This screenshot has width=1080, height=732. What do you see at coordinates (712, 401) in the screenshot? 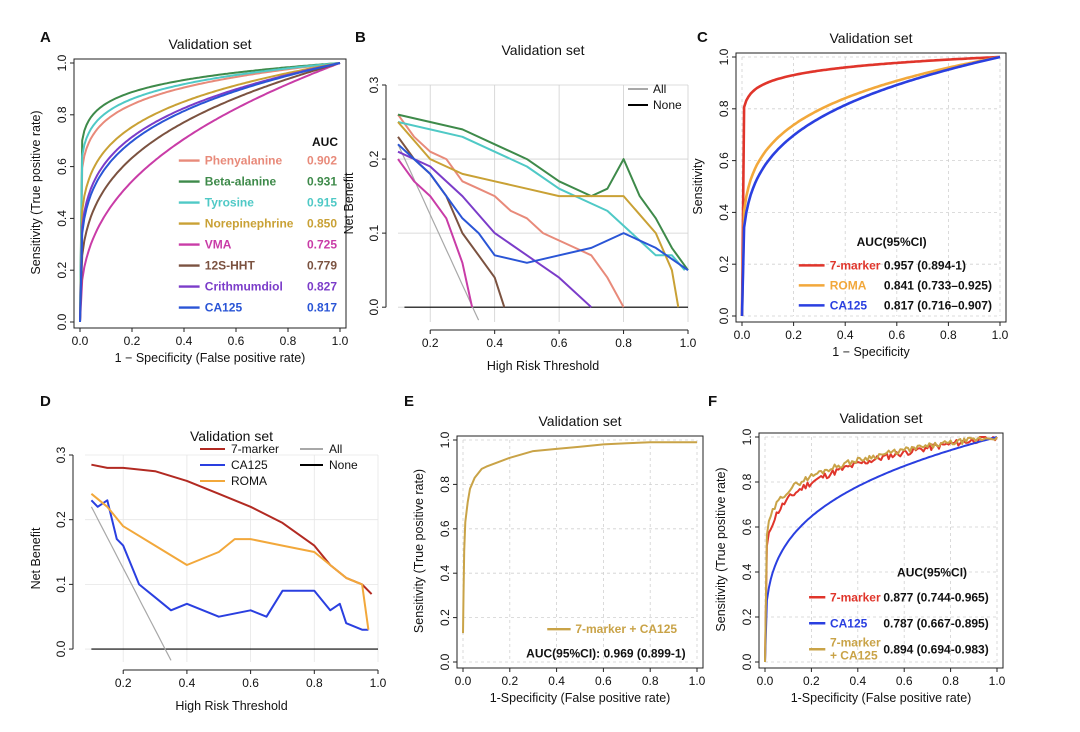
I see `panel-f-letter: F` at bounding box center [712, 401].